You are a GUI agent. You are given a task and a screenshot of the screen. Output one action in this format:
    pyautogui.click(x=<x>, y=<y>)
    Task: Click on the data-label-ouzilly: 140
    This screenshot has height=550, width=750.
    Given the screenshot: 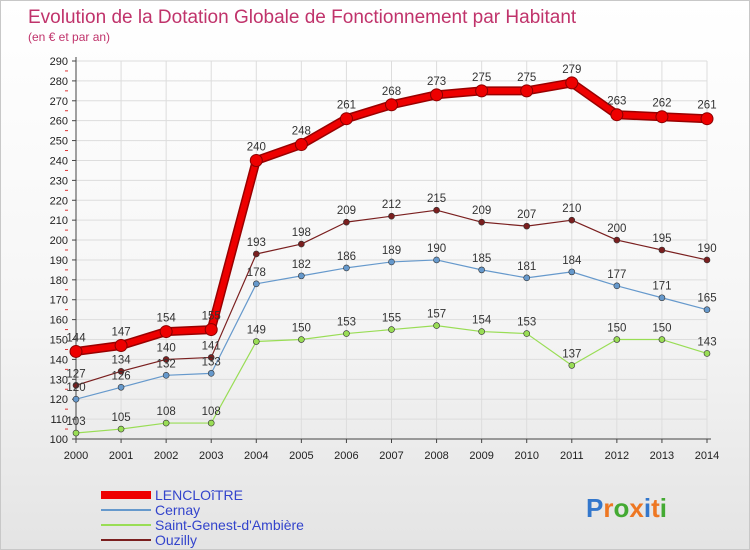 What is the action you would take?
    pyautogui.click(x=166, y=348)
    